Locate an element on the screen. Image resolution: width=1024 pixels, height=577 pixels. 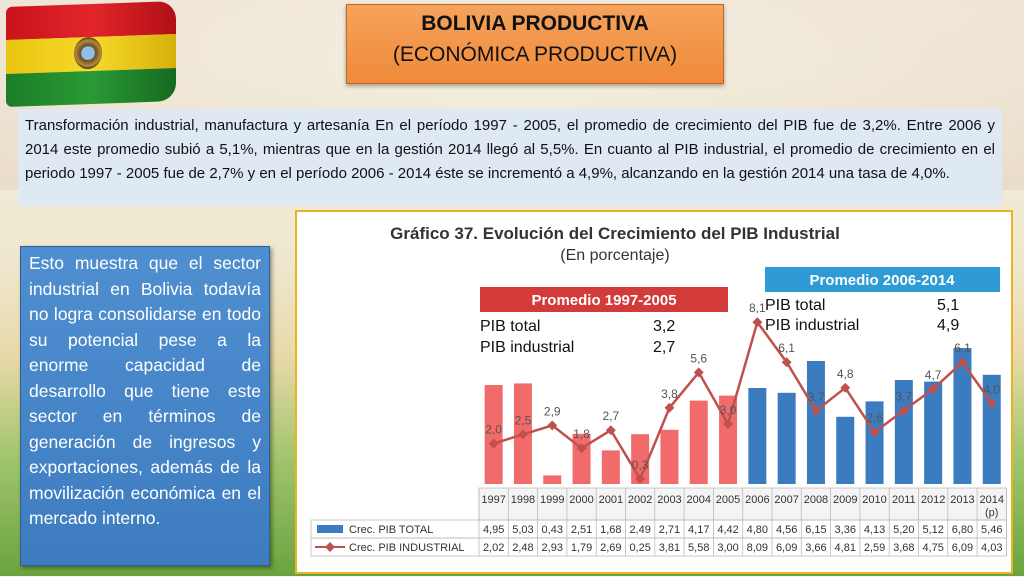
bar-2014p is located at coordinates (991, 429).